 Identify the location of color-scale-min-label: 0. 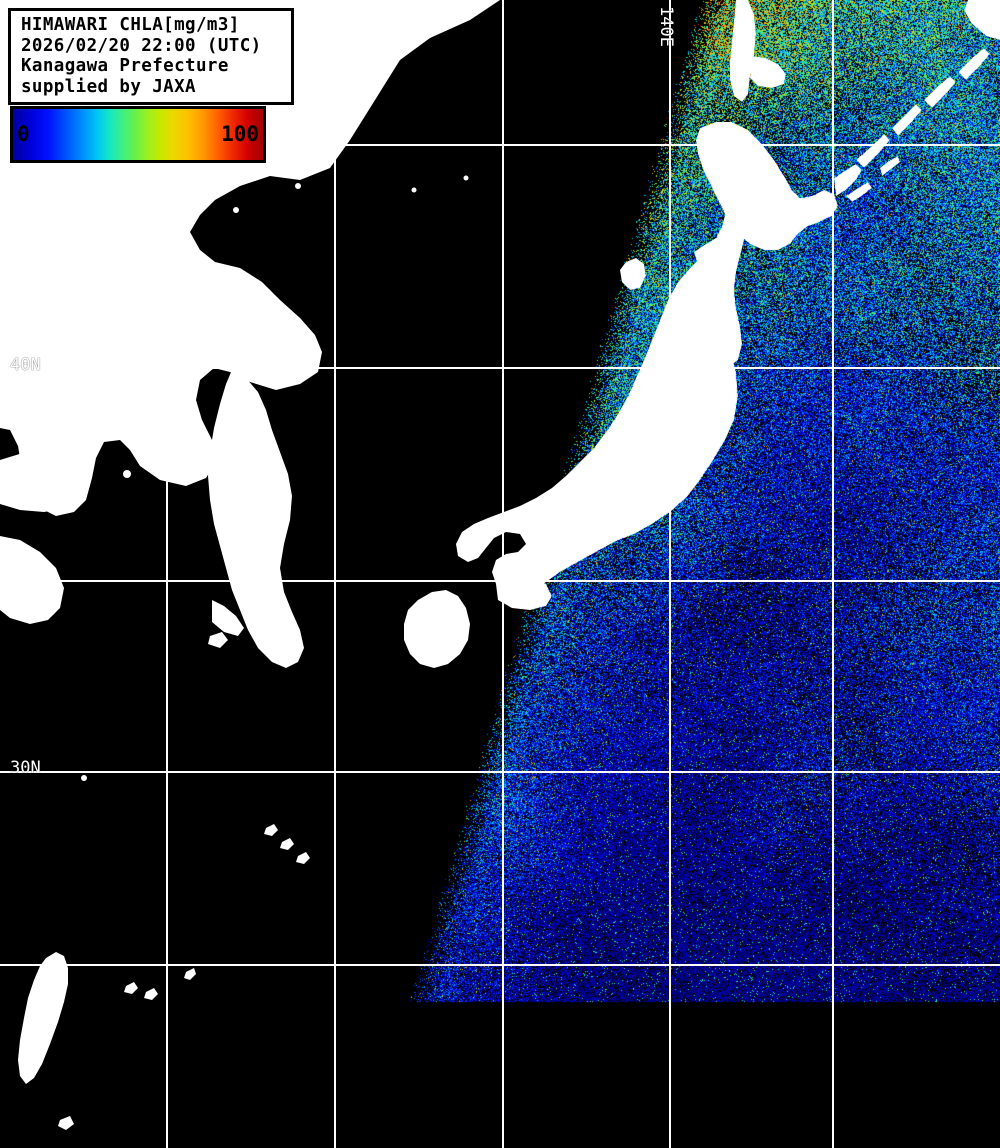
(23, 134).